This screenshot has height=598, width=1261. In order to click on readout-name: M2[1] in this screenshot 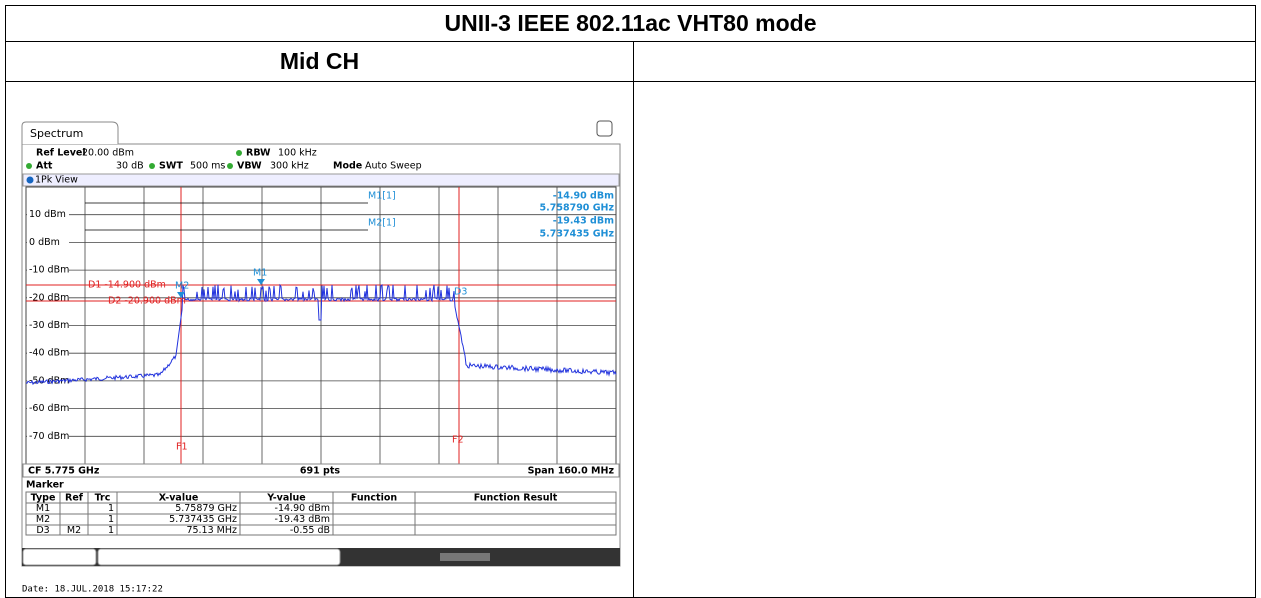, I will do `click(382, 223)`.